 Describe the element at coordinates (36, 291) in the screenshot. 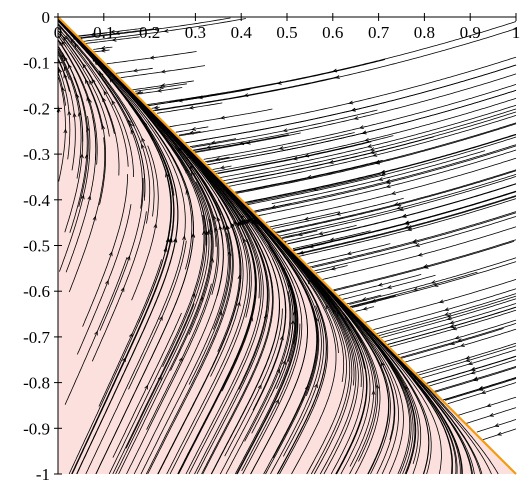

I see `y-tick-label: -0.6` at that location.